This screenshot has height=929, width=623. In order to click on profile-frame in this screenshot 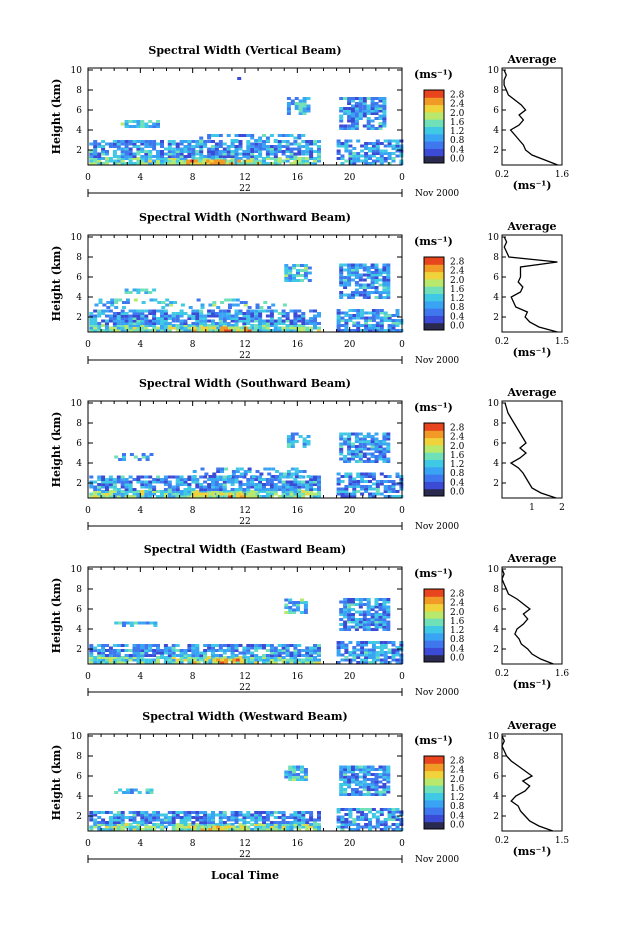, I will do `click(532, 782)`.